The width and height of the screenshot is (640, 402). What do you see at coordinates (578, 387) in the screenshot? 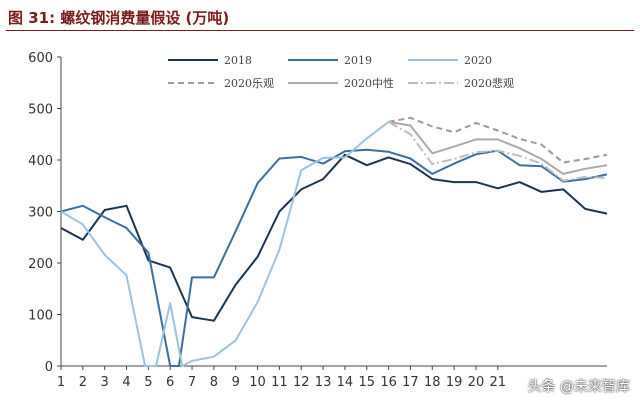
I see `watermark: 头条 @未来智库` at bounding box center [578, 387].